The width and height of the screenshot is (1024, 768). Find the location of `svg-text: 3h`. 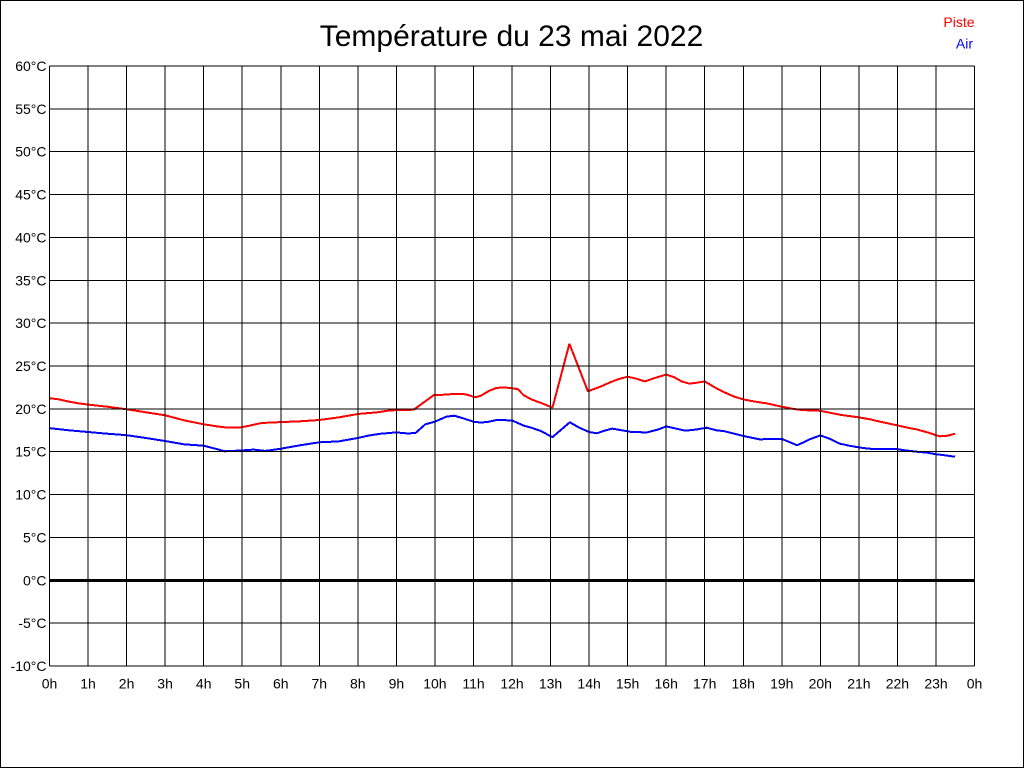

svg-text: 3h is located at coordinates (165, 684).